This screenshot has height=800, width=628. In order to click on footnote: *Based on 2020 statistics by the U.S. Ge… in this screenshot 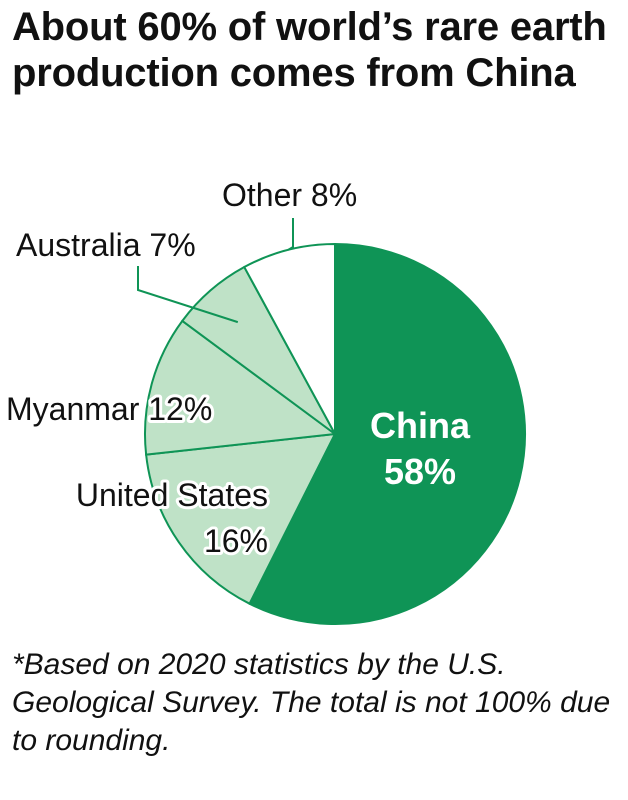, I will do `click(311, 702)`.